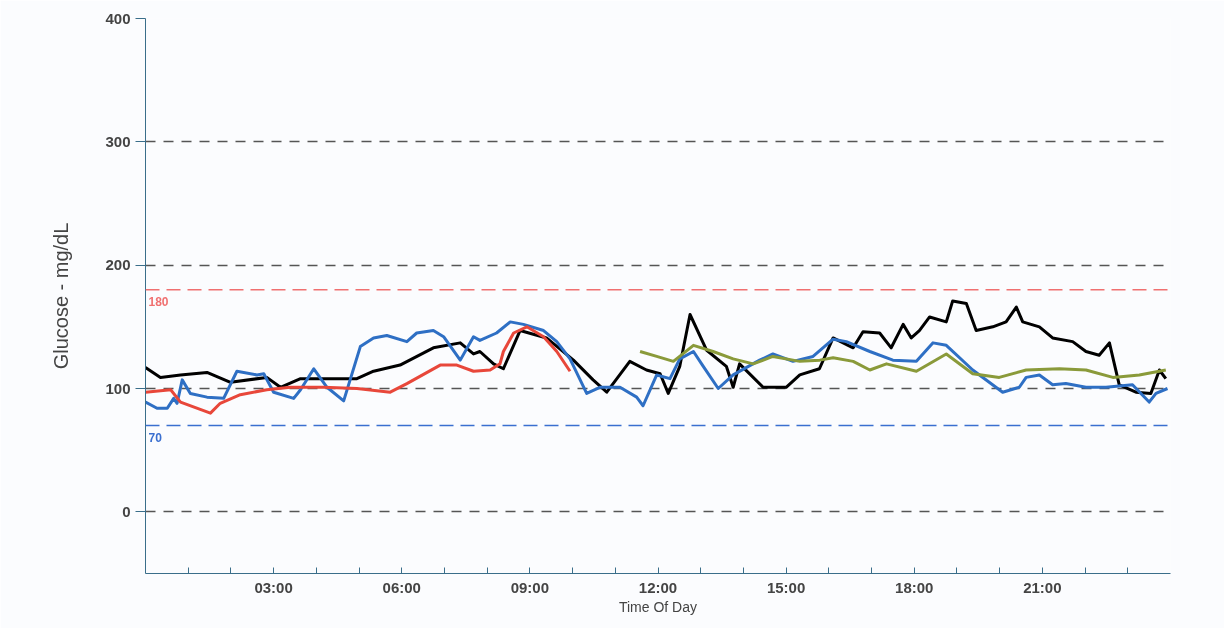 This screenshot has width=1224, height=628. What do you see at coordinates (158, 301) in the screenshot?
I see `ref-line-label: 180` at bounding box center [158, 301].